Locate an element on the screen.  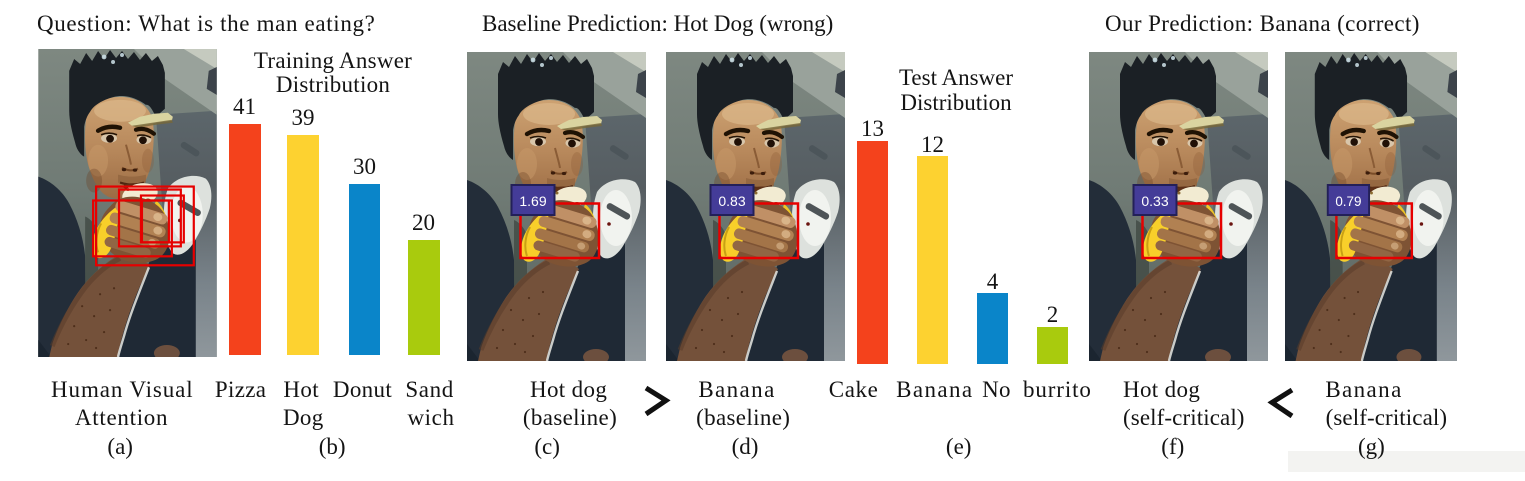
svg-text: 1.69 is located at coordinates (532, 201).